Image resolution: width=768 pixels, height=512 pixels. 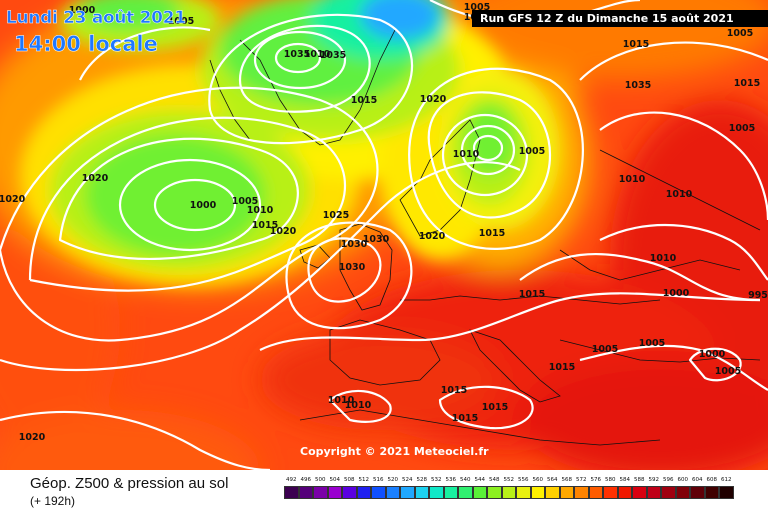 I want to click on scale-label: 600, so click(x=683, y=480).